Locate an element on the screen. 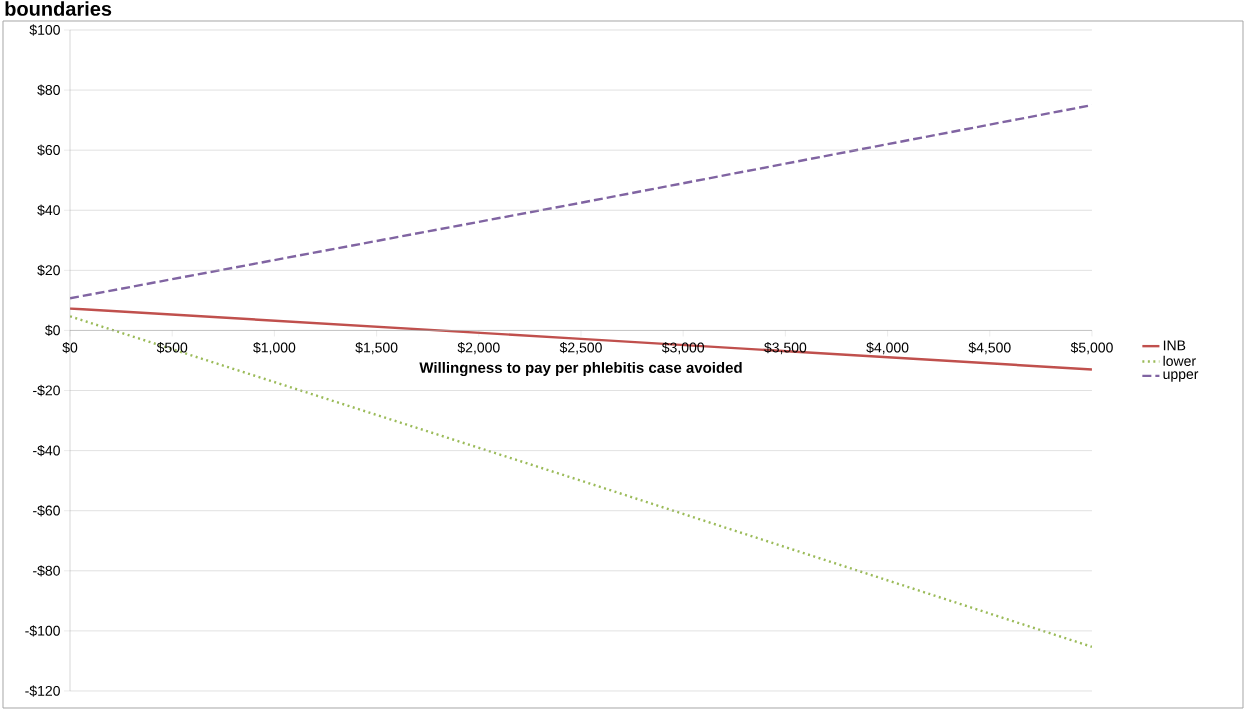  legend-label: upper is located at coordinates (1181, 376).